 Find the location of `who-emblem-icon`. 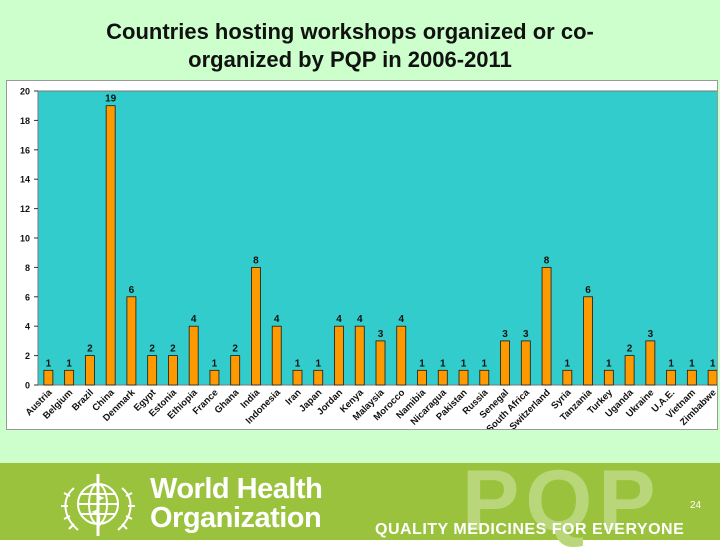

who-emblem-icon is located at coordinates (98, 505).